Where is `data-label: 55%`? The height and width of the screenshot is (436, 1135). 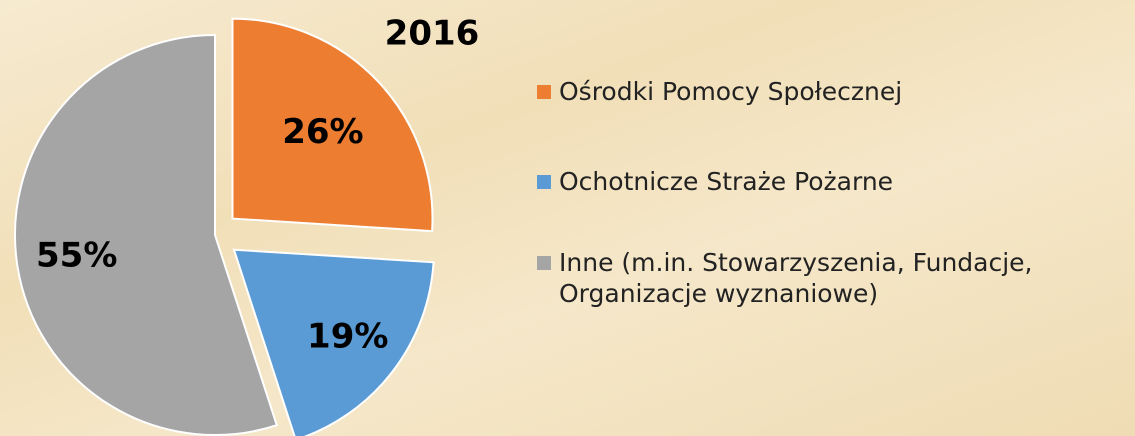
data-label: 55% is located at coordinates (76, 255).